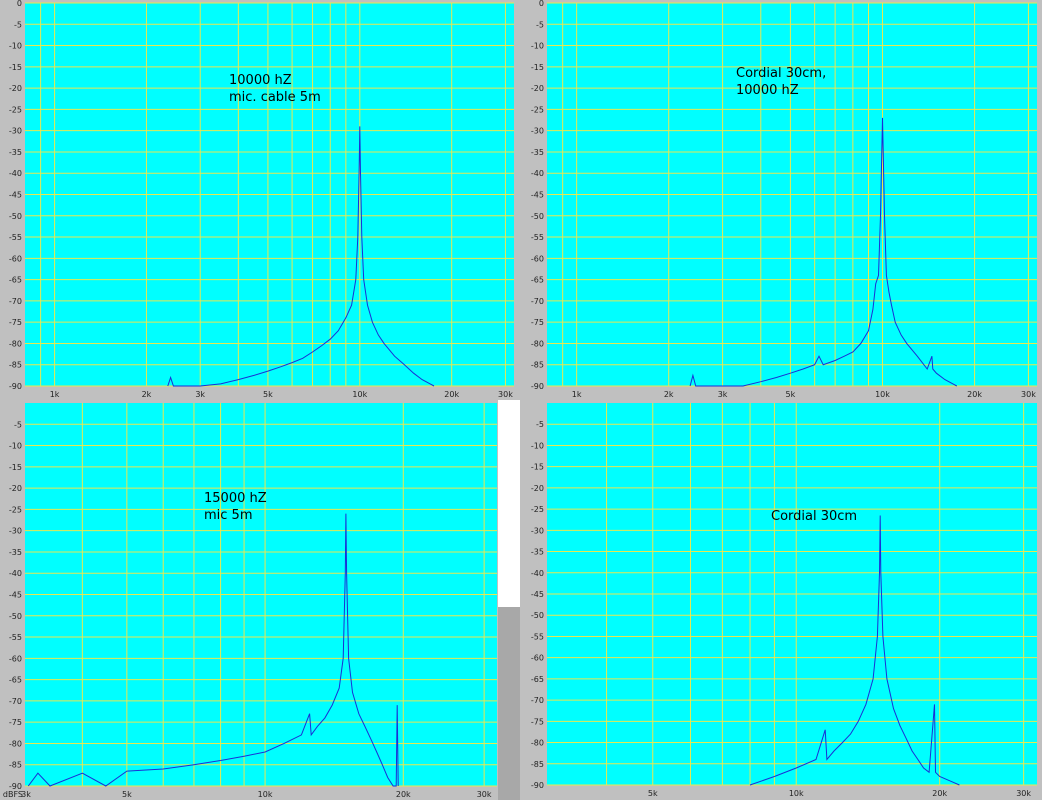 The height and width of the screenshot is (800, 1042). Describe the element at coordinates (13, 794) in the screenshot. I see `unit-label: dBFS` at that location.